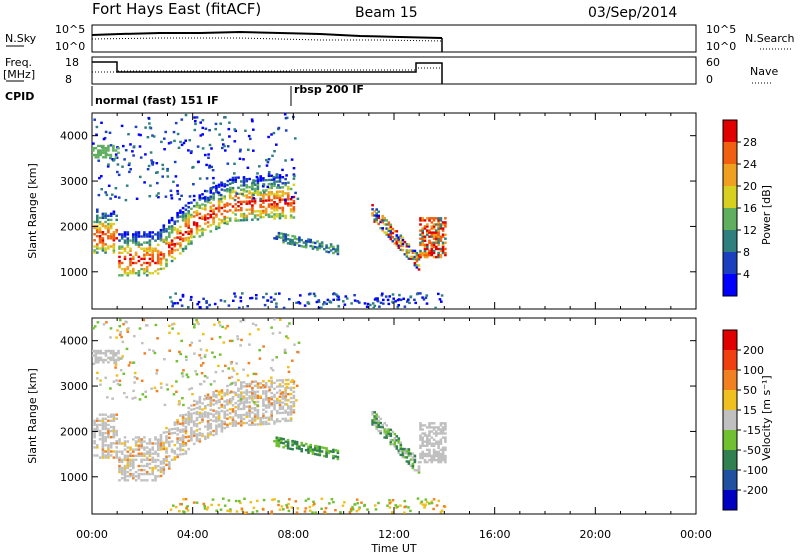 The height and width of the screenshot is (554, 800). What do you see at coordinates (157, 100) in the screenshot?
I see `cpid-segment-1: normal (fast) 151 IF` at bounding box center [157, 100].